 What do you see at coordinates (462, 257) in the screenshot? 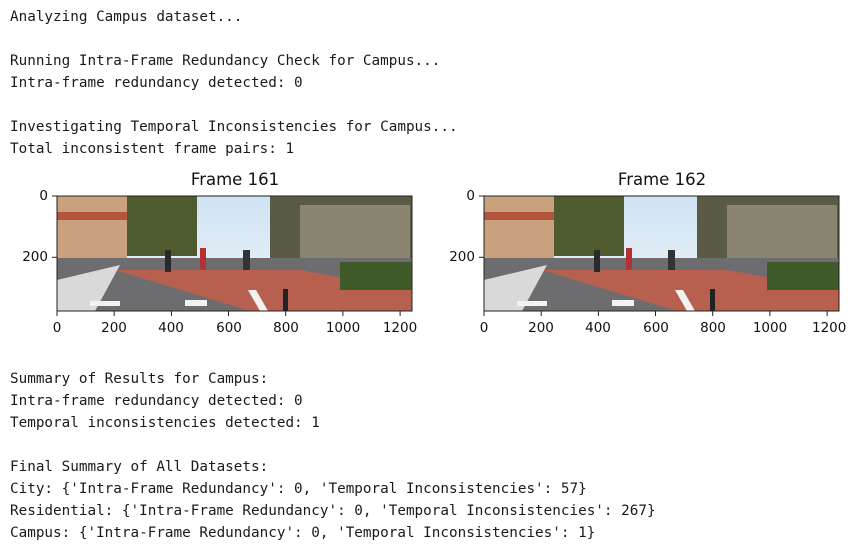
I see `frame-162-ytick-200: 200` at bounding box center [462, 257].